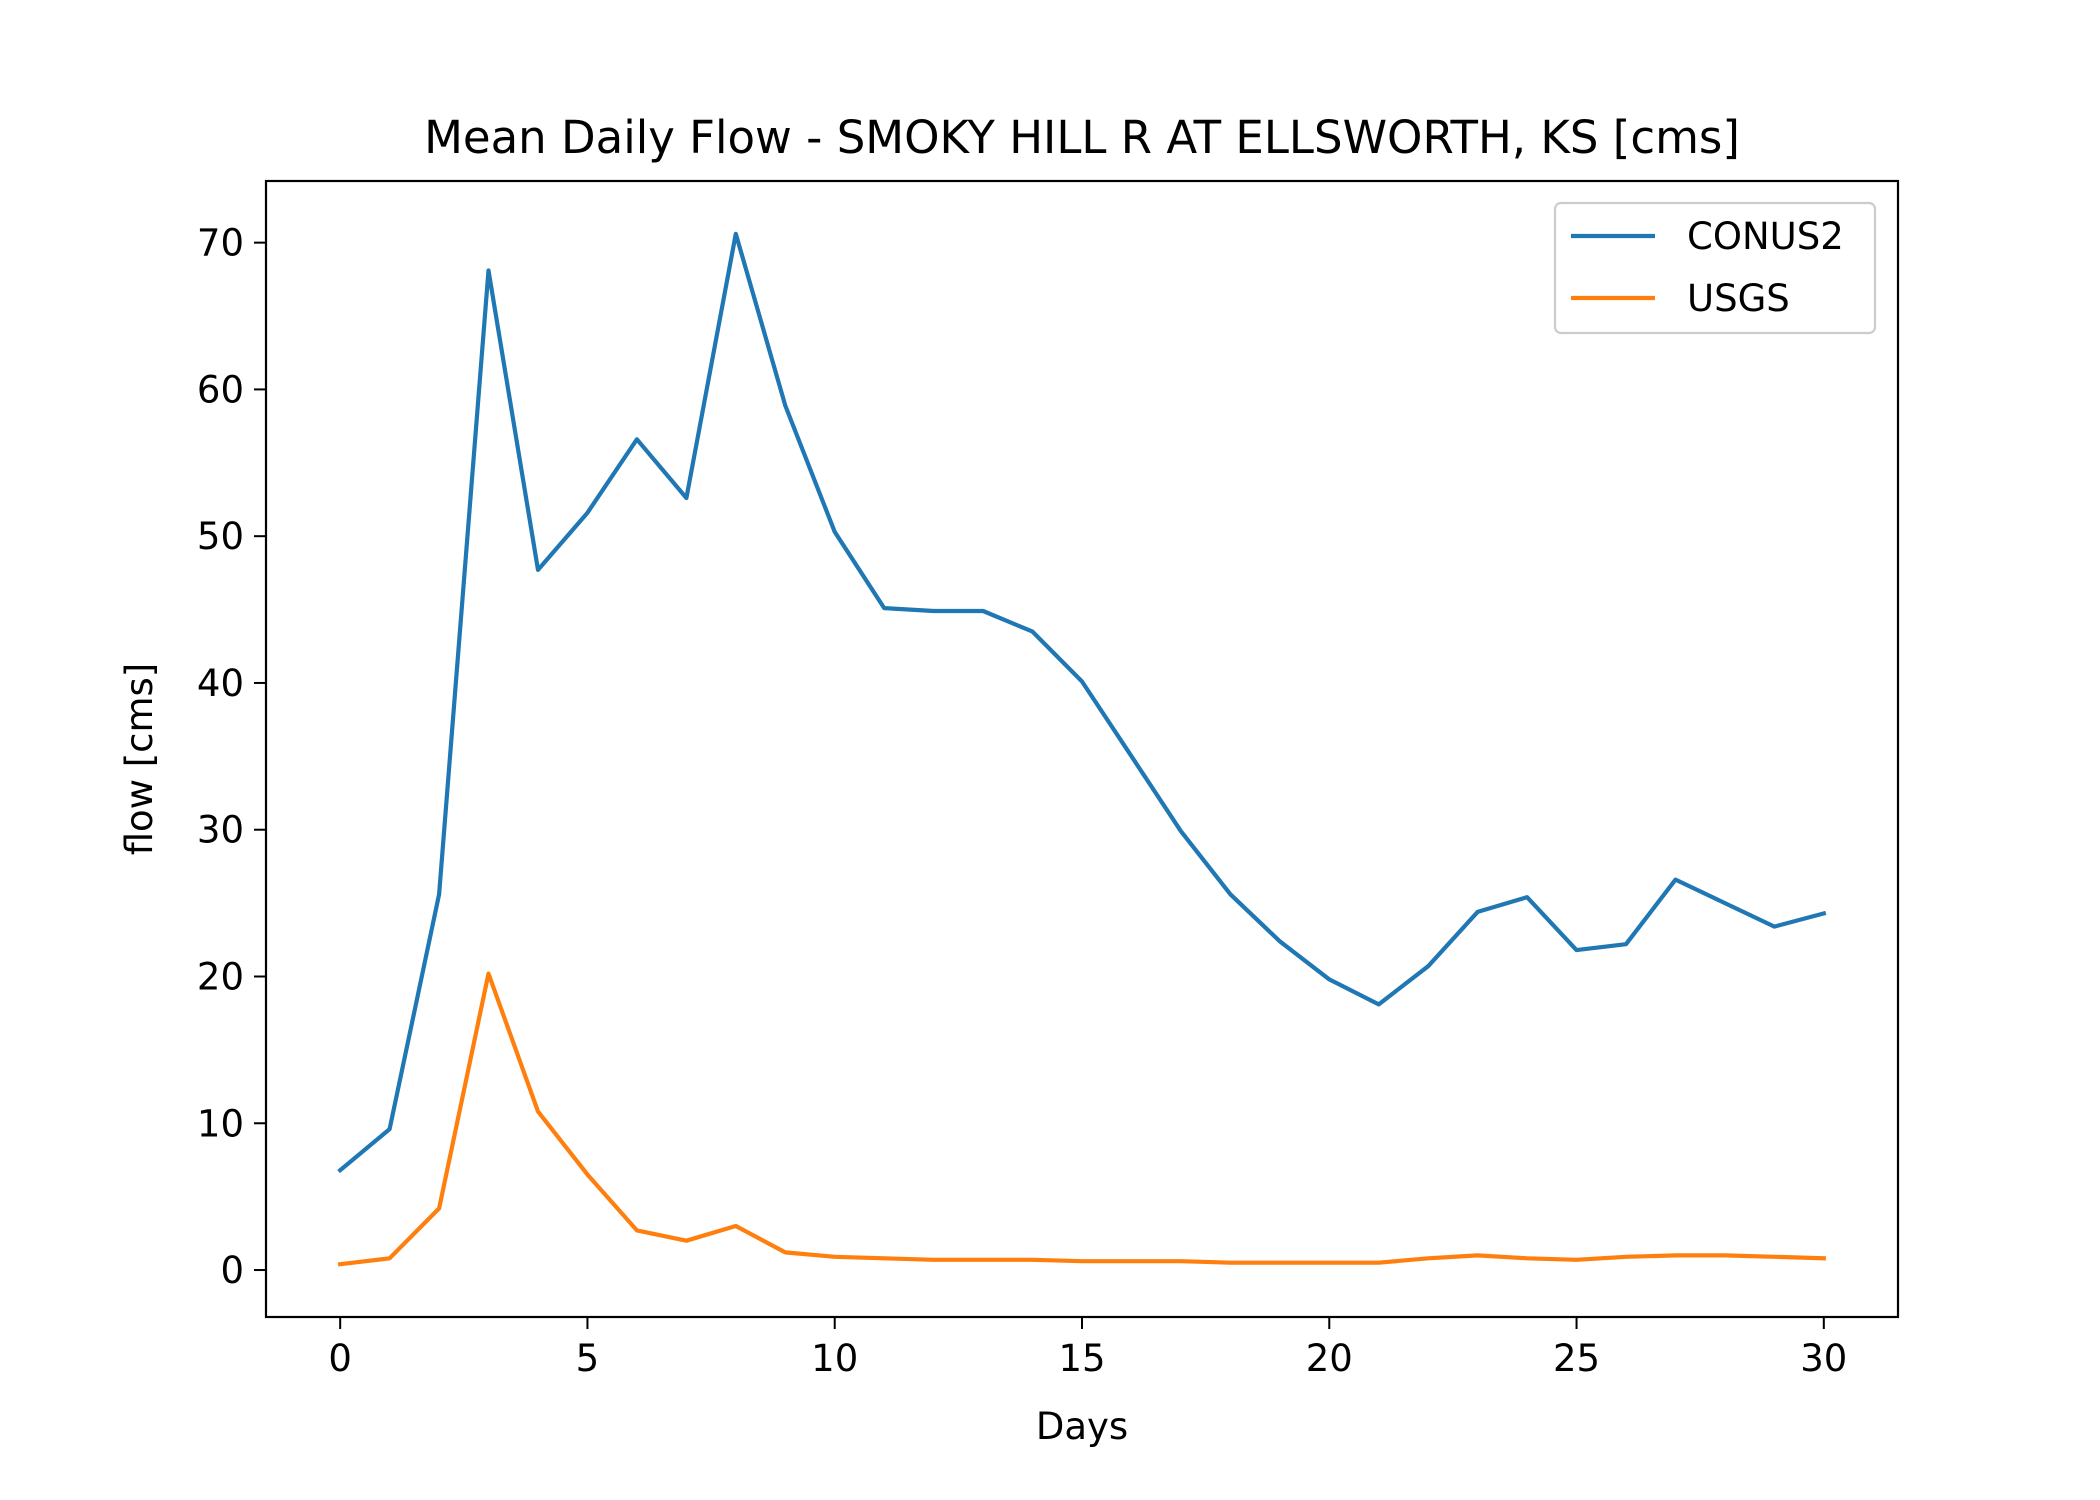  I want to click on x-tick-label: 5, so click(588, 1358).